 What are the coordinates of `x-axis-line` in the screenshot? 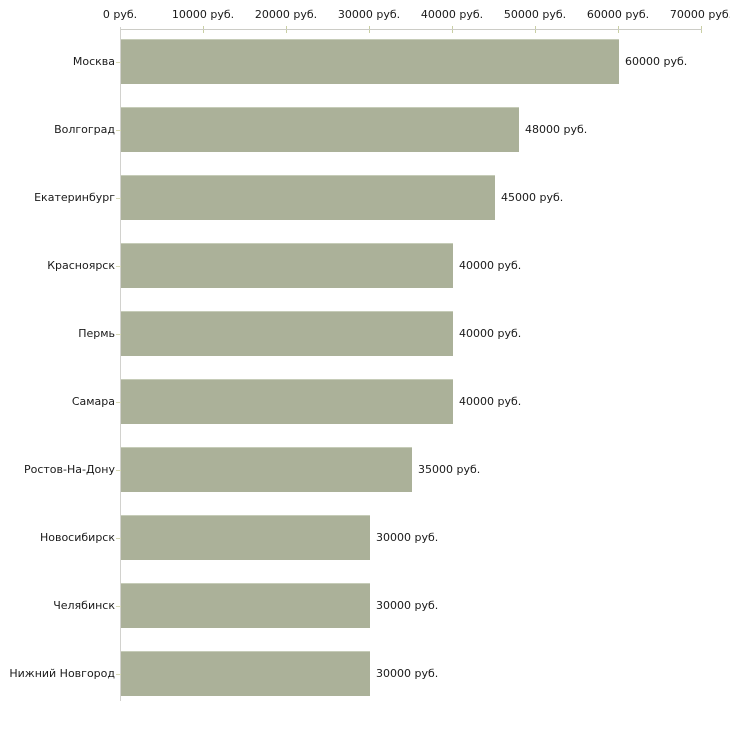 It's located at (411, 29).